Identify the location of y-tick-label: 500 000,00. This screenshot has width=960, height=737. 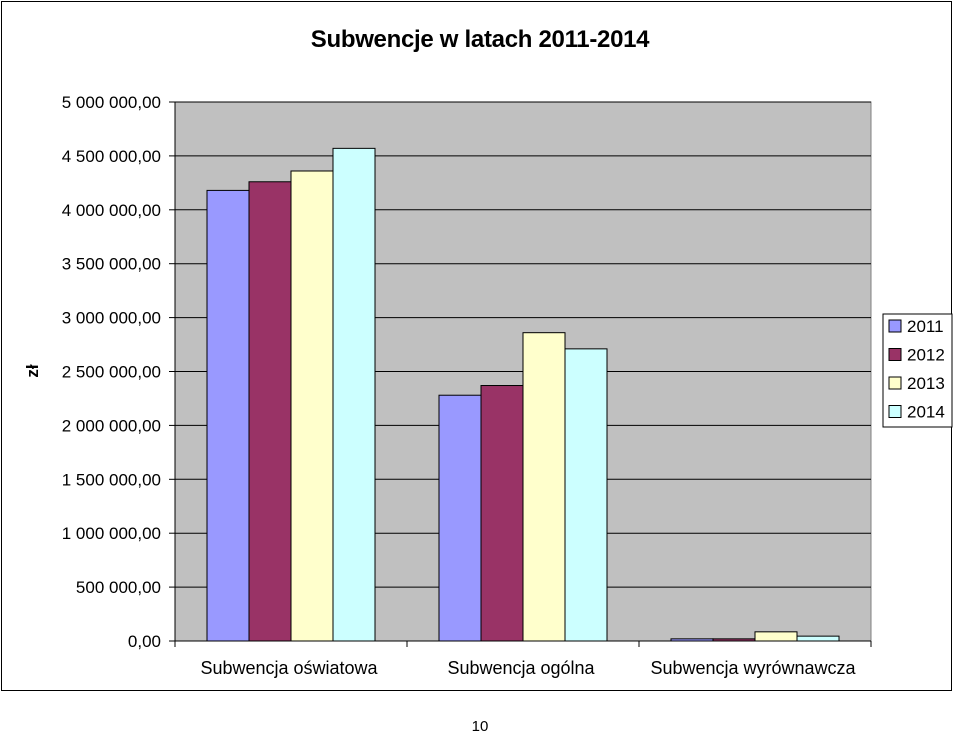
(118, 587).